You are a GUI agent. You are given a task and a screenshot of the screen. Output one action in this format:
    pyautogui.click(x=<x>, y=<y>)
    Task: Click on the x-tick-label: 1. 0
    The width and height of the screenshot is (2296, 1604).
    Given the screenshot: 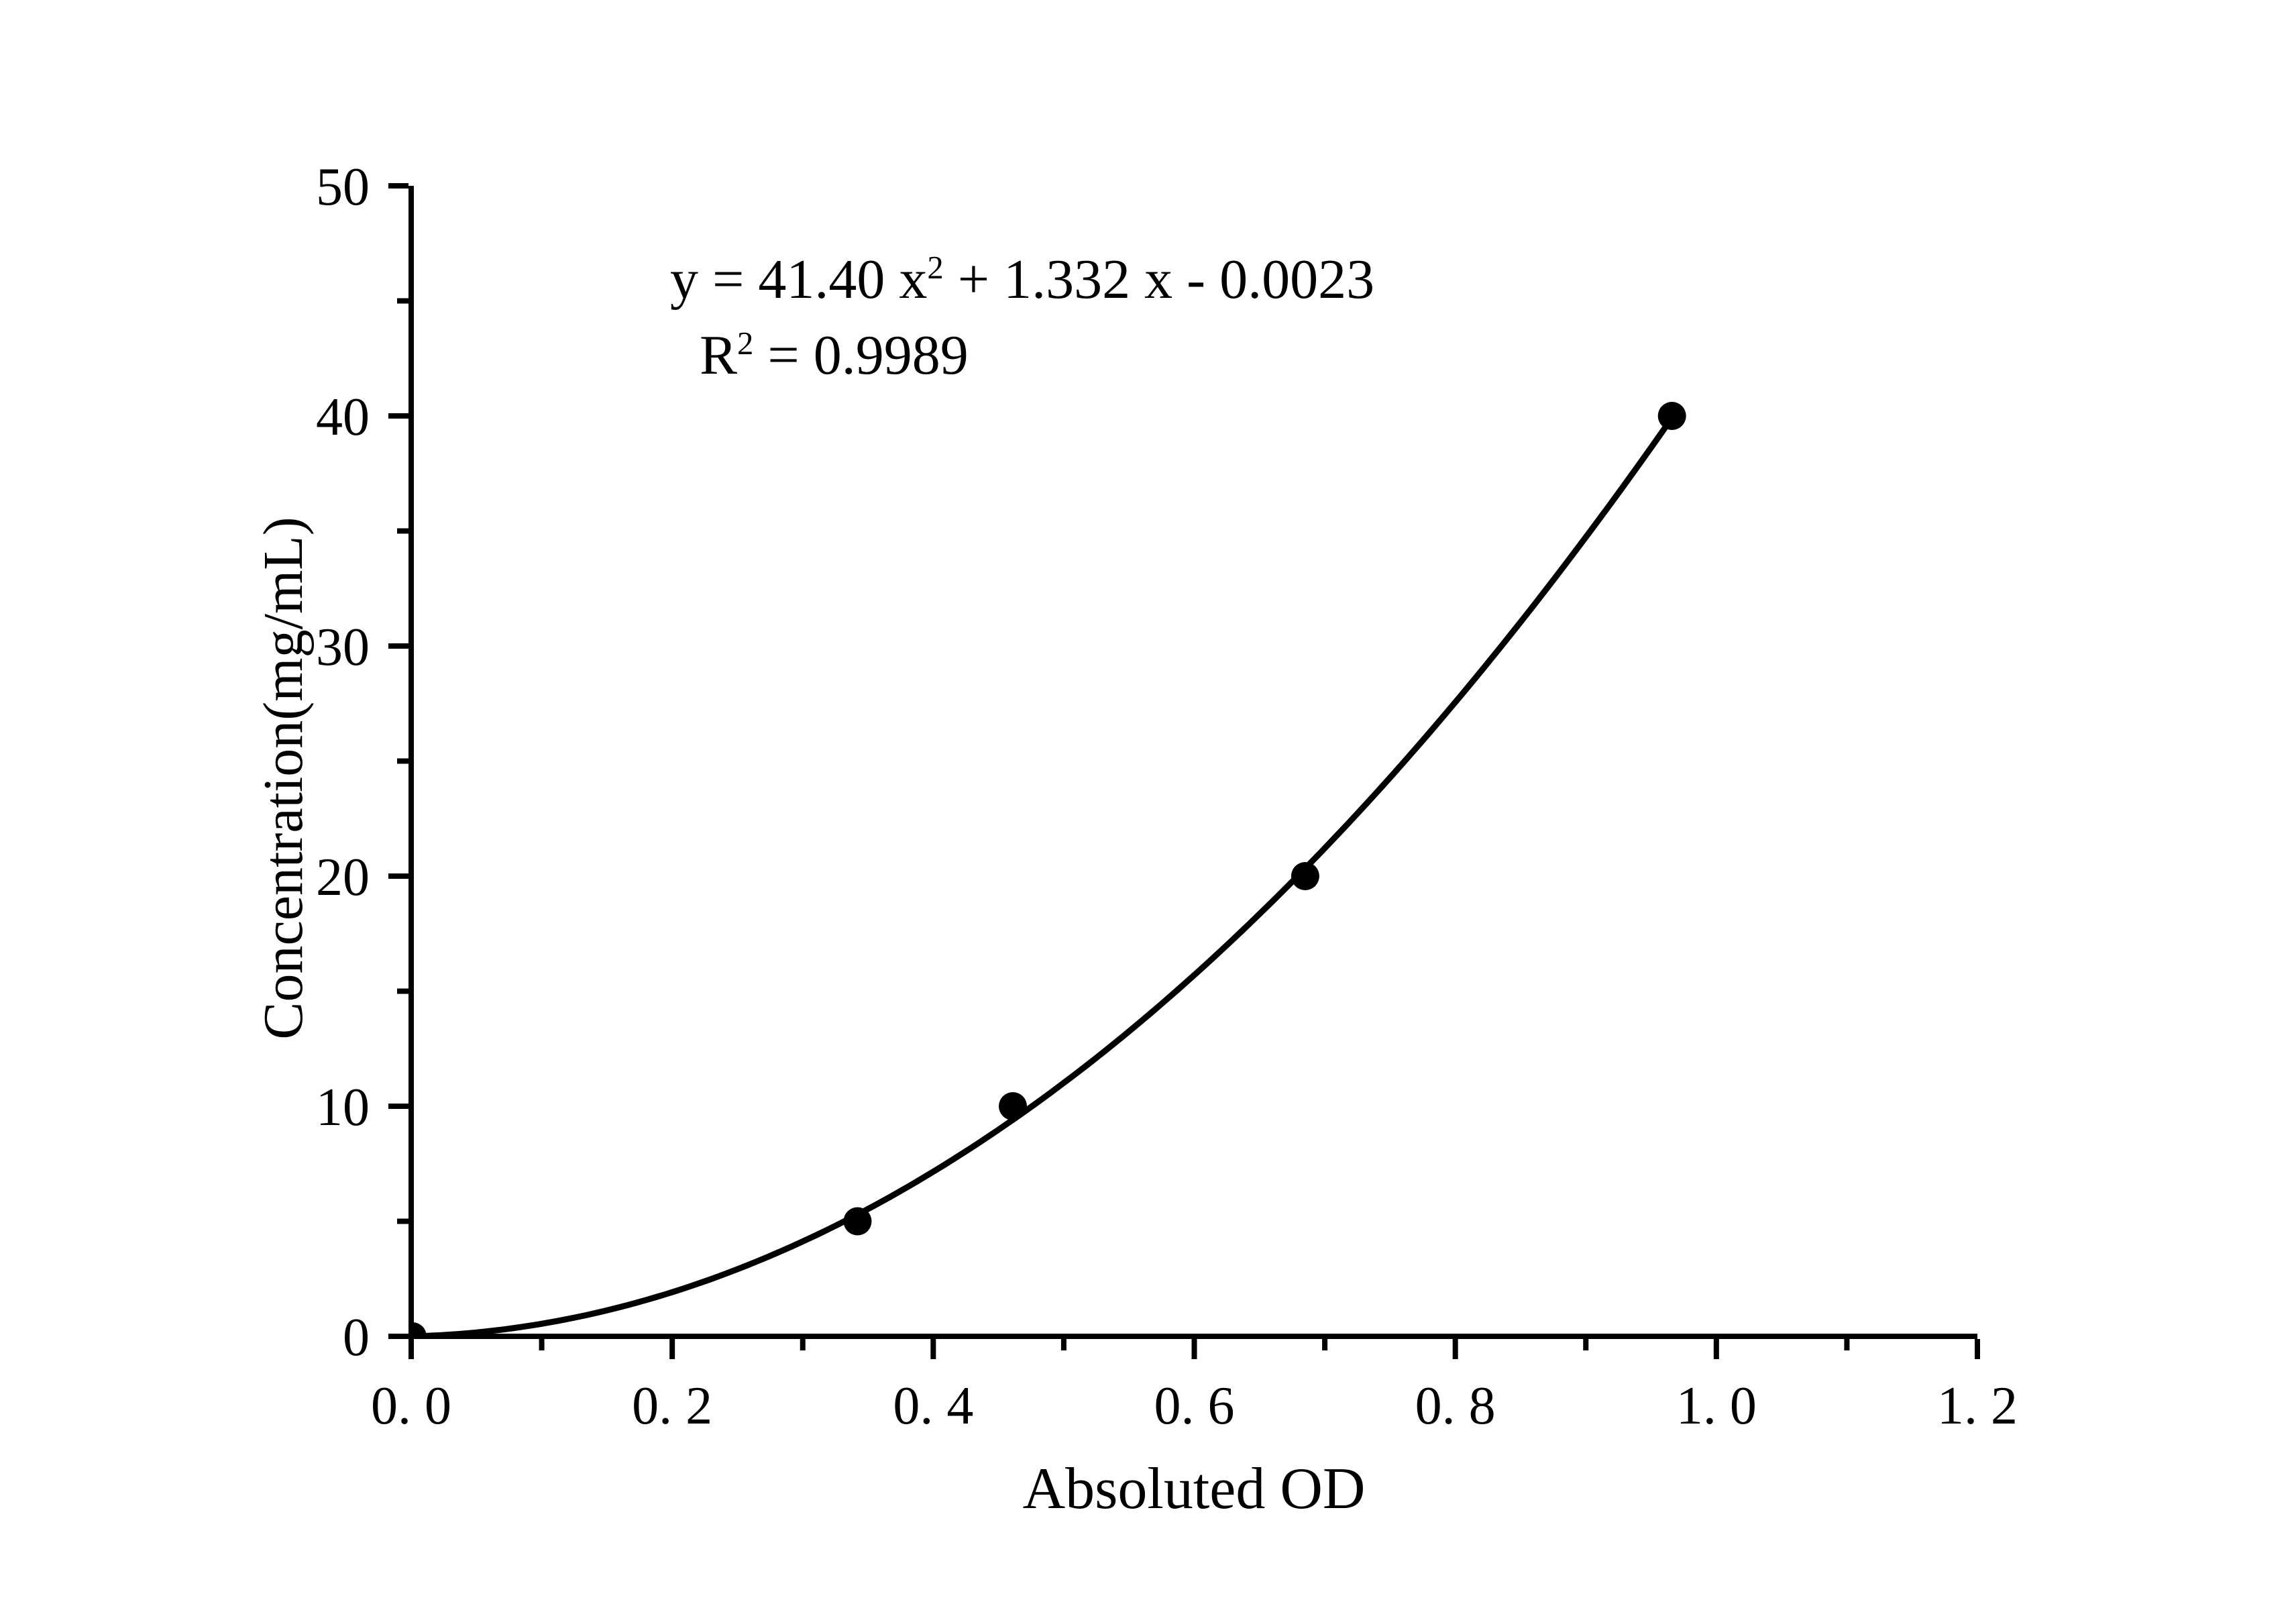 What is the action you would take?
    pyautogui.click(x=1716, y=1406)
    